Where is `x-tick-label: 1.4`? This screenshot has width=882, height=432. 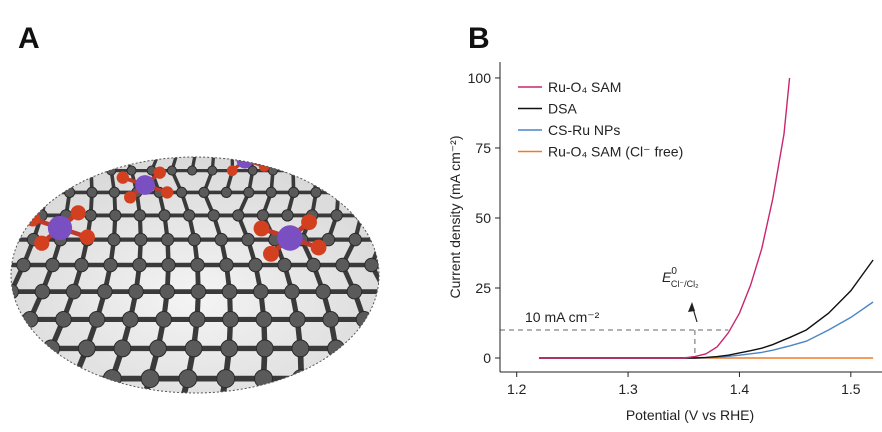 x-tick-label: 1.4 is located at coordinates (740, 389).